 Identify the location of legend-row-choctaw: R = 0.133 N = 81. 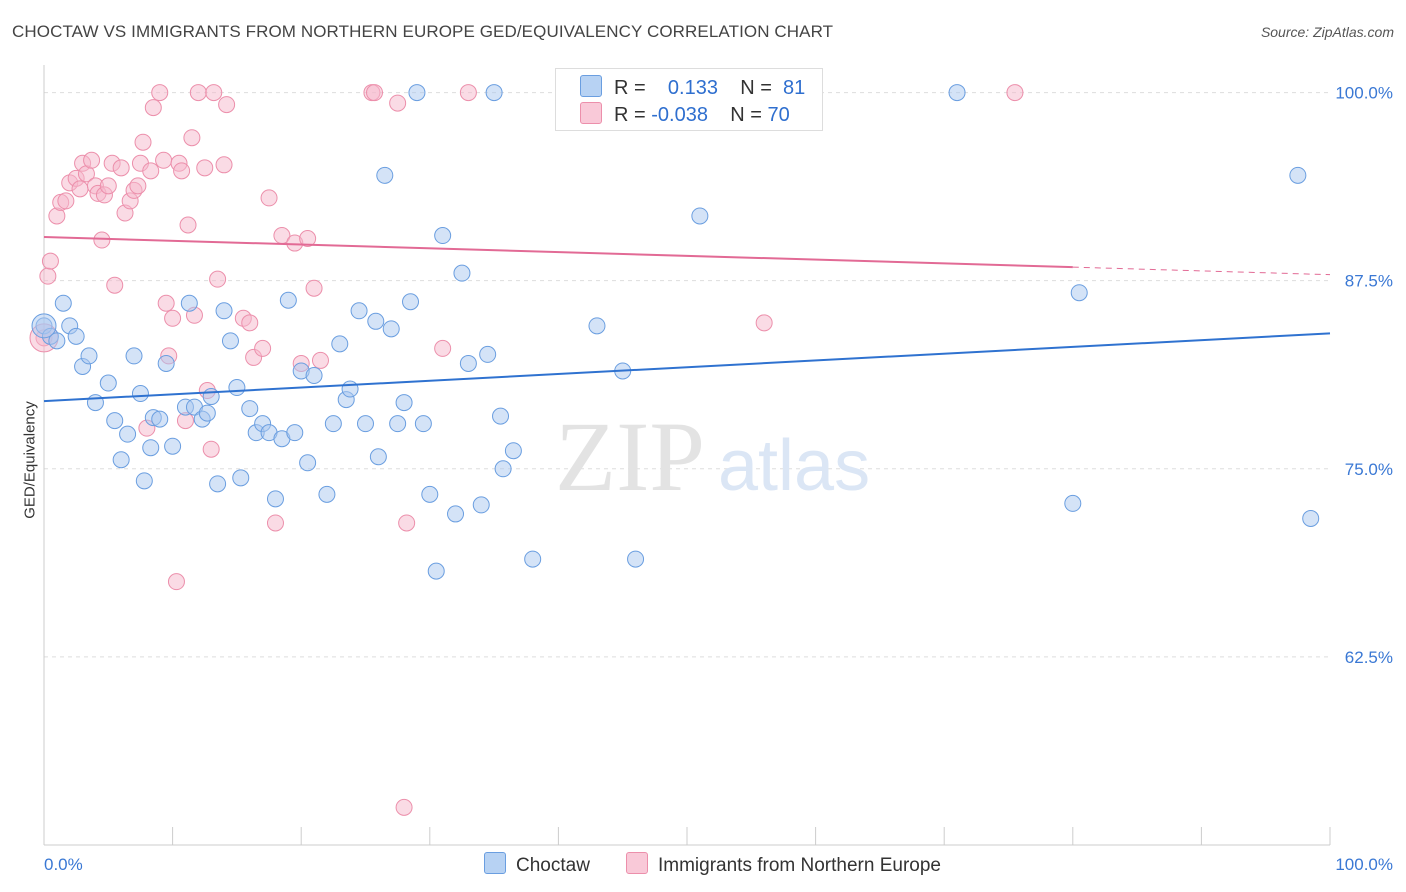
(692, 87).